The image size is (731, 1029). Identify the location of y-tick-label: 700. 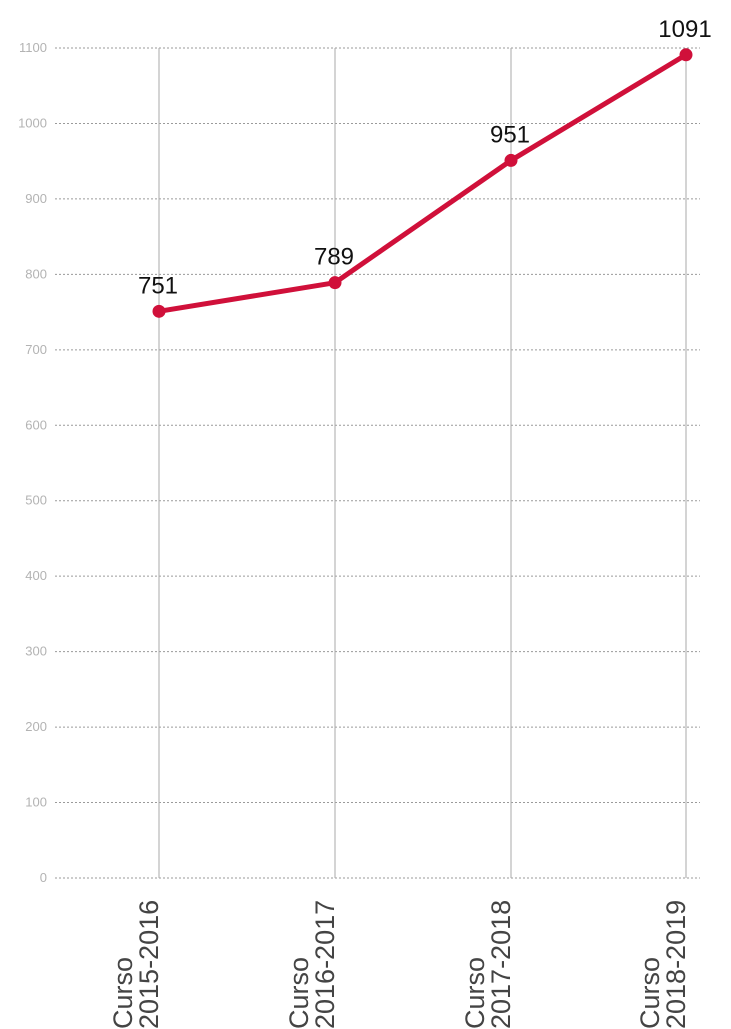
(36, 349).